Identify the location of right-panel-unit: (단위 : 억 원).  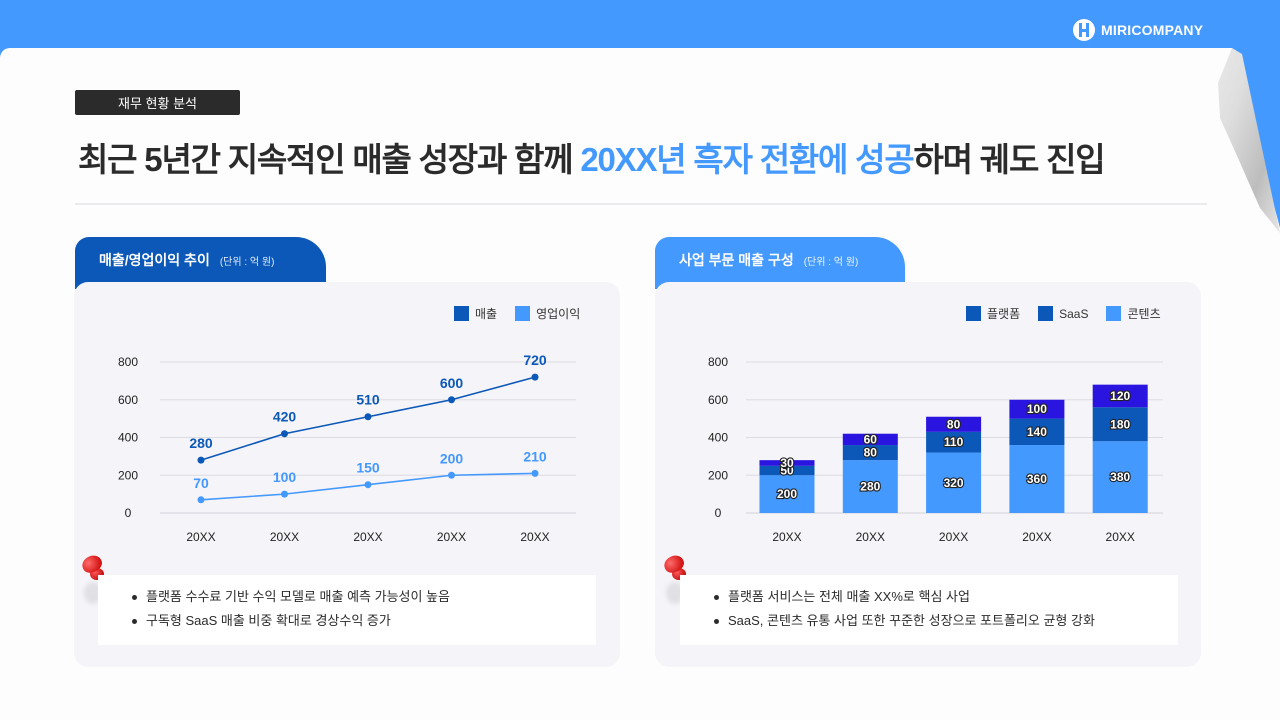
(831, 262).